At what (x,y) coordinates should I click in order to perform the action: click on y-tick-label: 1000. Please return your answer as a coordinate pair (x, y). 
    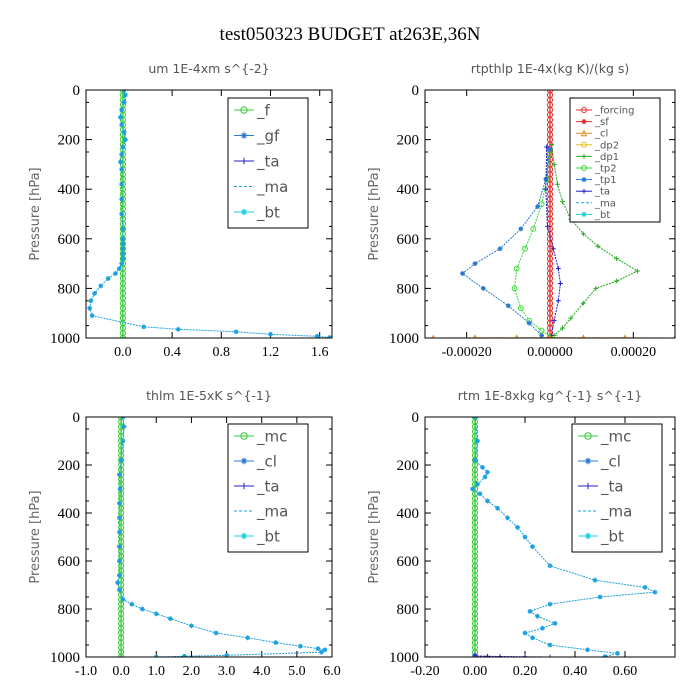
    Looking at the image, I should click on (65, 339).